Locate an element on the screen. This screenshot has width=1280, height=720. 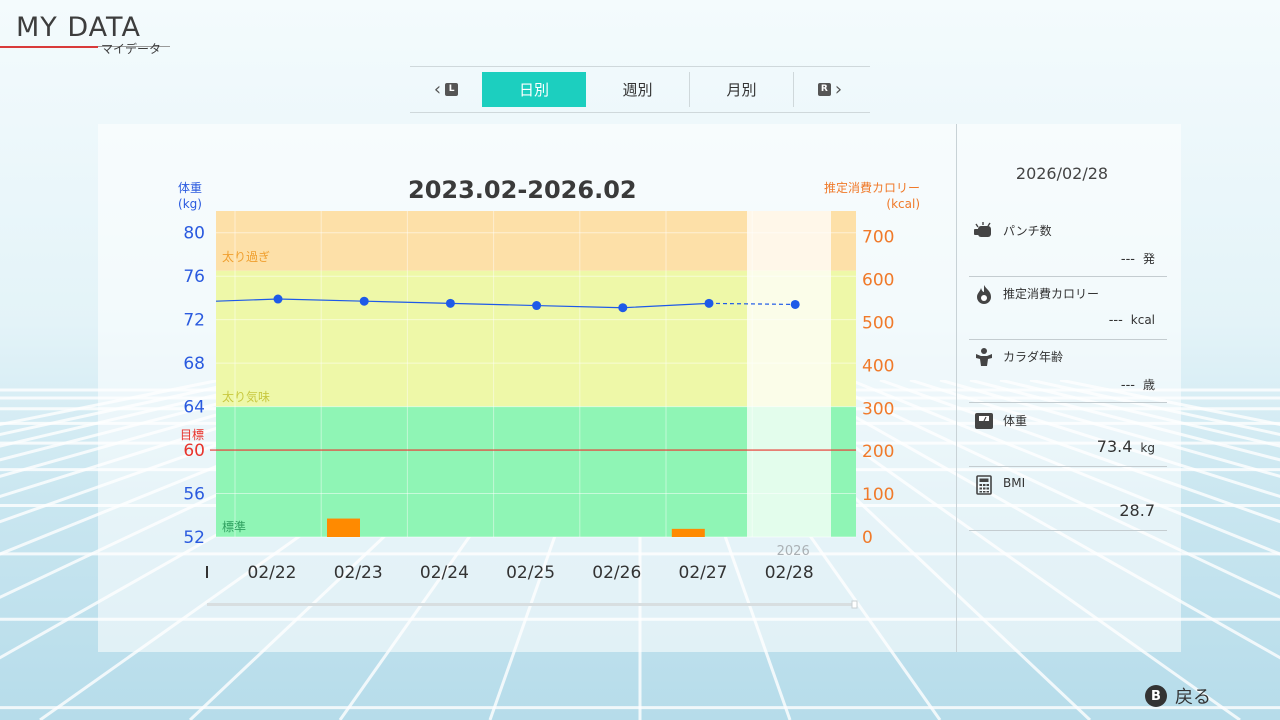
tab-weekly: 週別 is located at coordinates (638, 89).